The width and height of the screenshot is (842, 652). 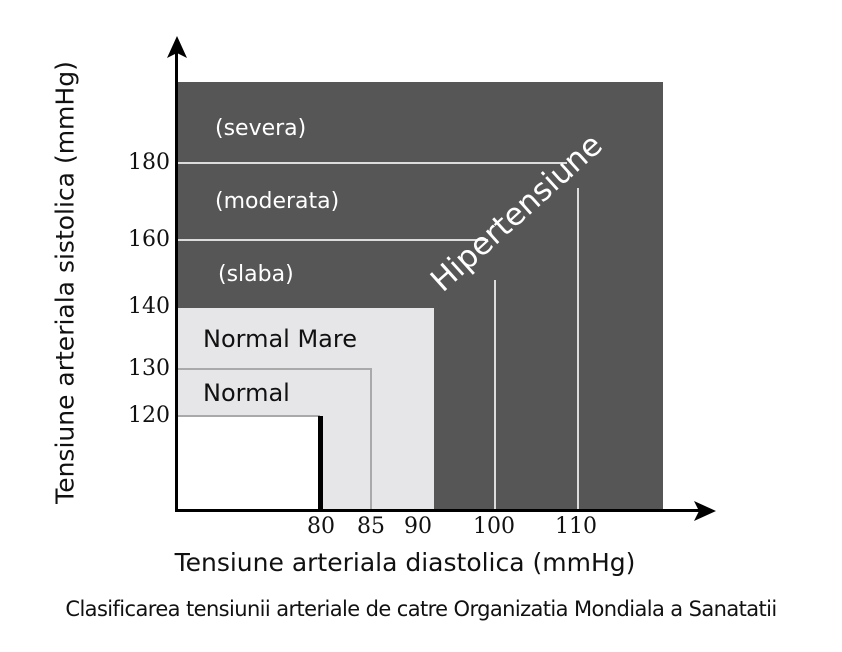 I want to click on normal-threshold-130-line, so click(x=275, y=369).